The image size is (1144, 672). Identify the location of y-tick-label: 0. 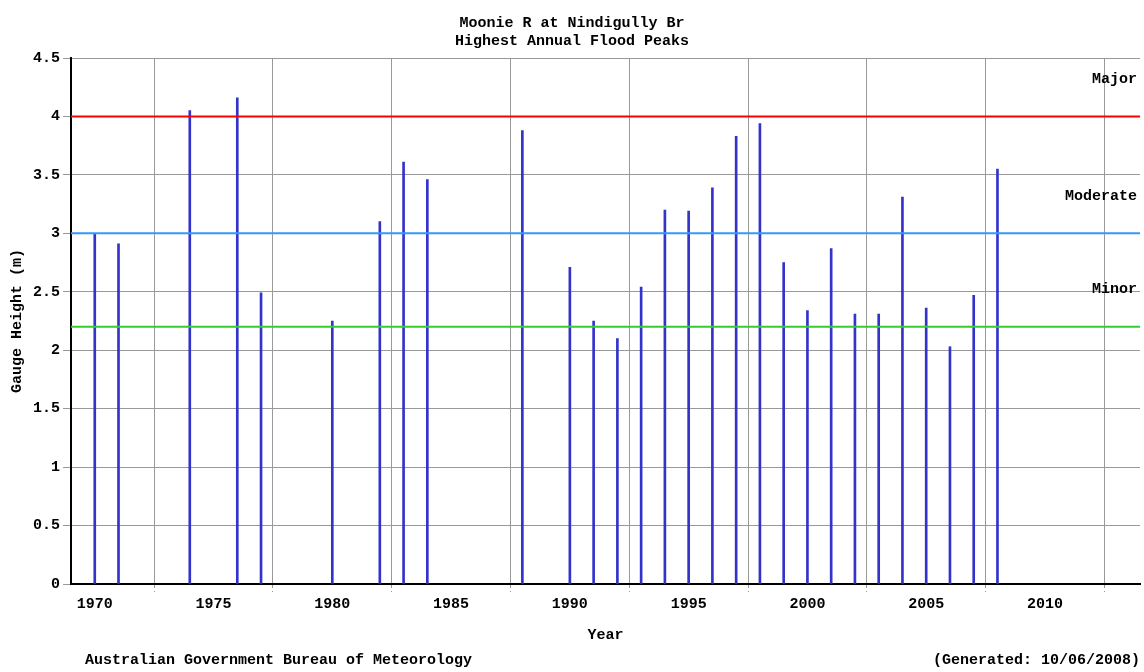
(55, 584).